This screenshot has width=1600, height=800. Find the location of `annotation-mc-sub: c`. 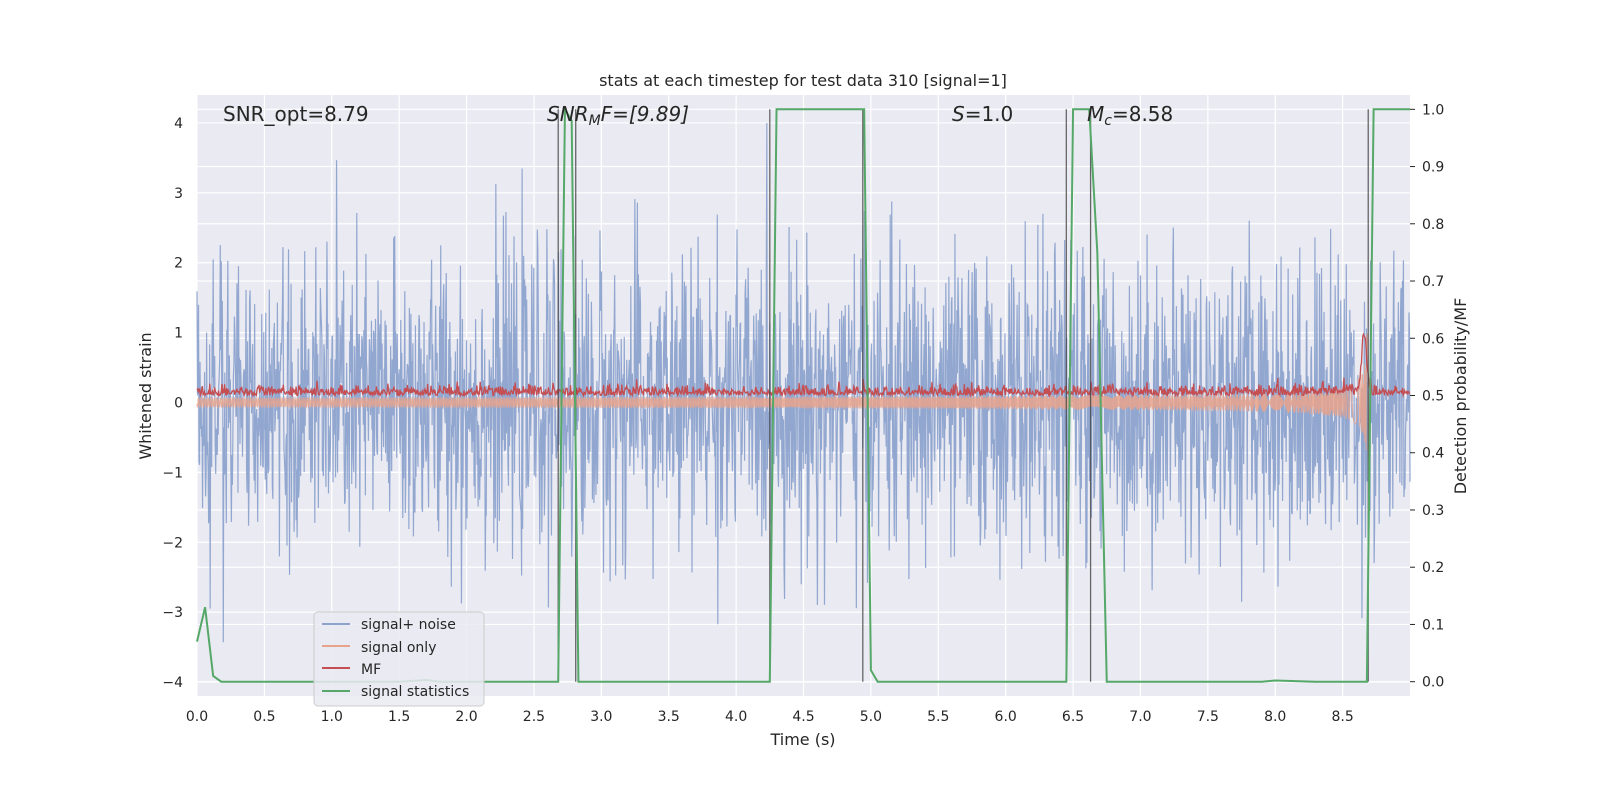

annotation-mc-sub: c is located at coordinates (1108, 121).